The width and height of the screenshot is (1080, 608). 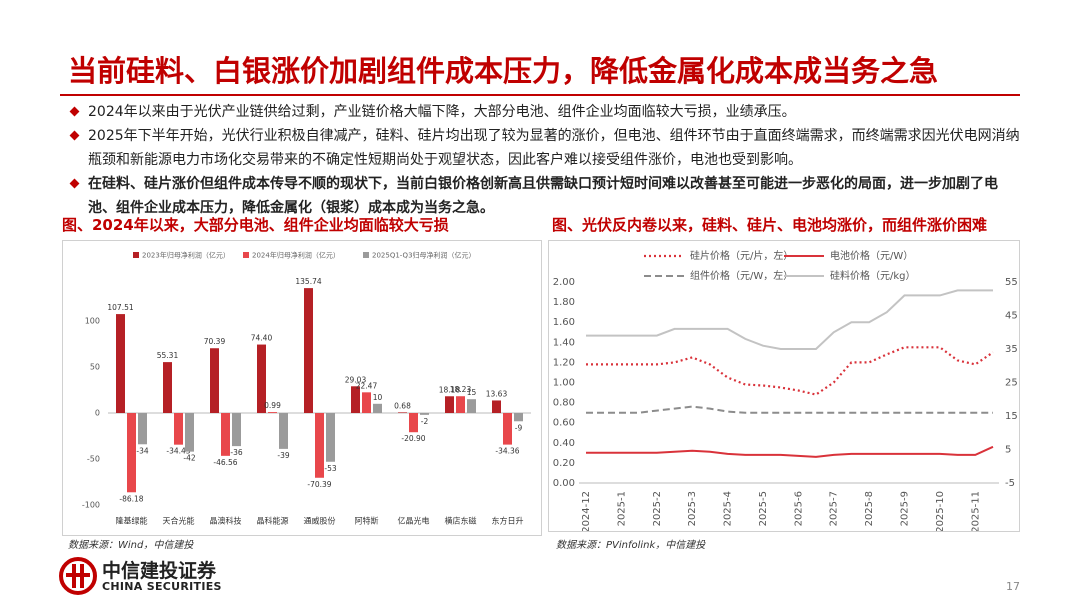 I want to click on value-label: -34.36, so click(x=507, y=451).